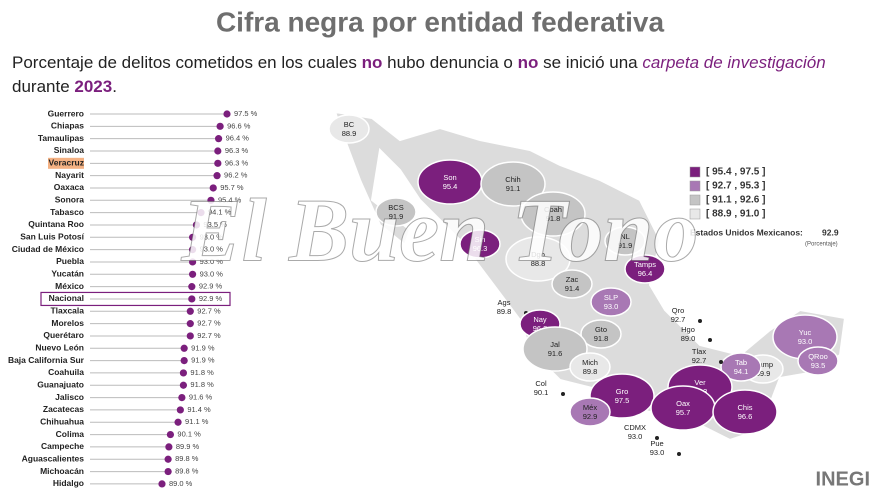 The width and height of the screenshot is (880, 490). I want to click on state-abbr: Nay, so click(540, 319).